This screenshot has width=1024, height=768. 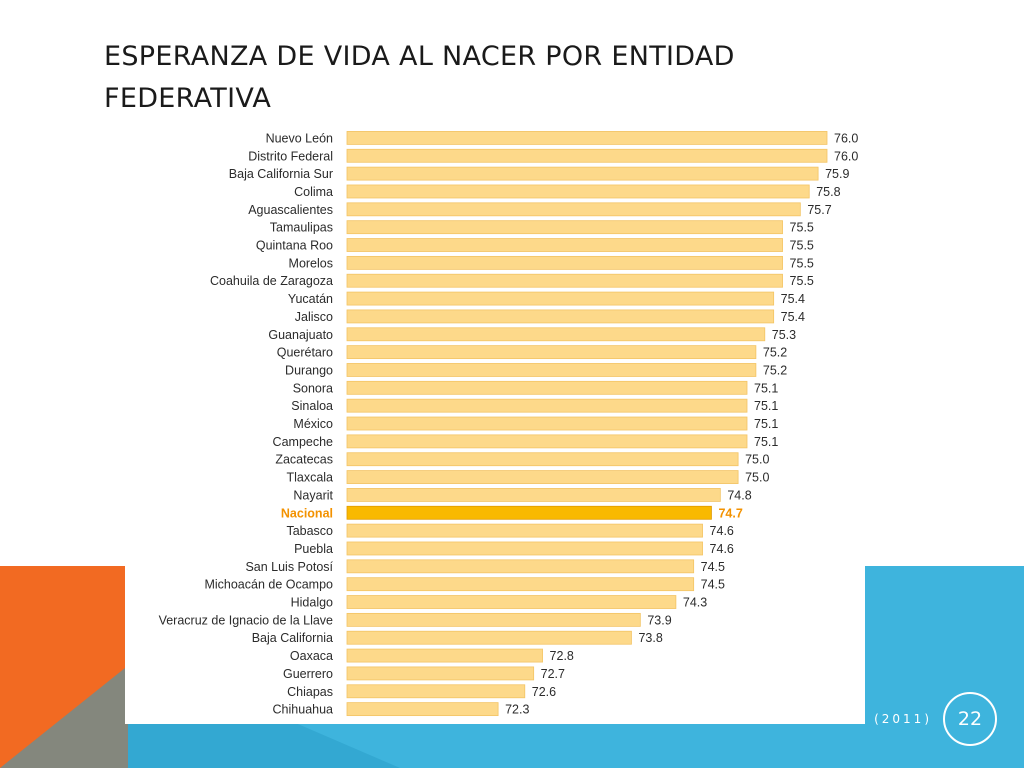 What do you see at coordinates (292, 638) in the screenshot?
I see `category-label: Baja California` at bounding box center [292, 638].